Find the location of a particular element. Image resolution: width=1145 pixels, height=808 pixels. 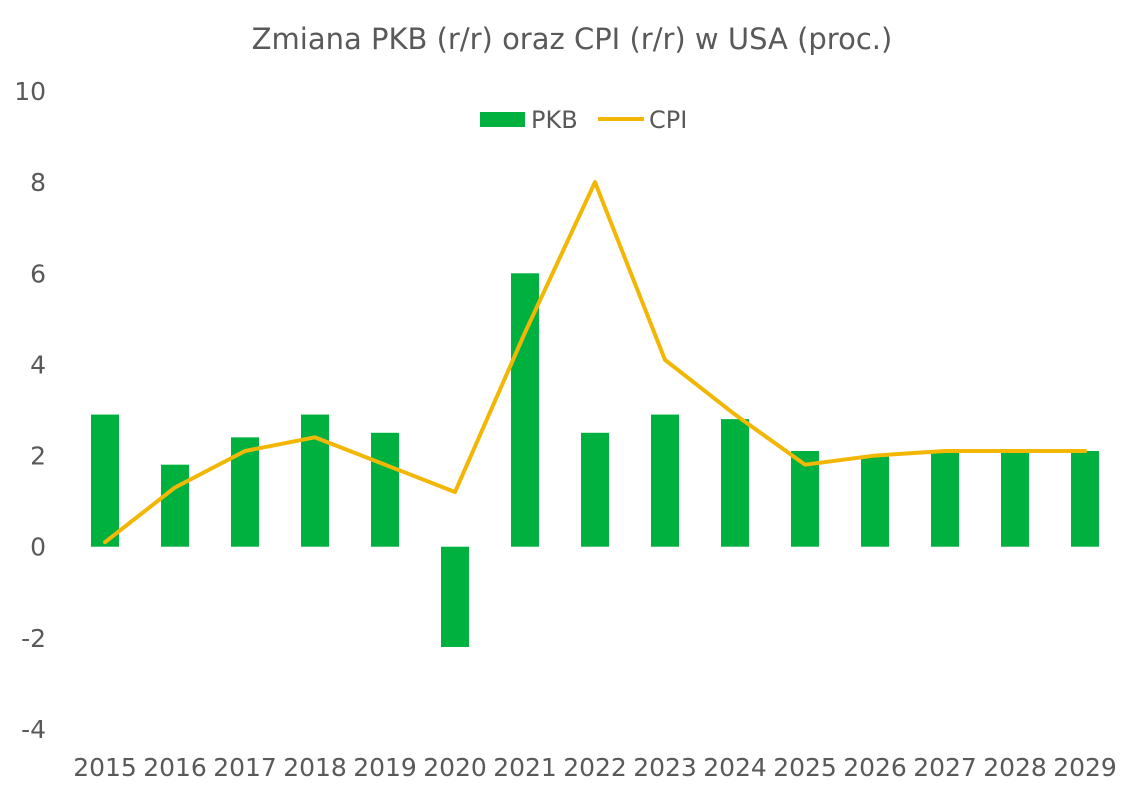

y-tick-label: -4 is located at coordinates (33, 729).